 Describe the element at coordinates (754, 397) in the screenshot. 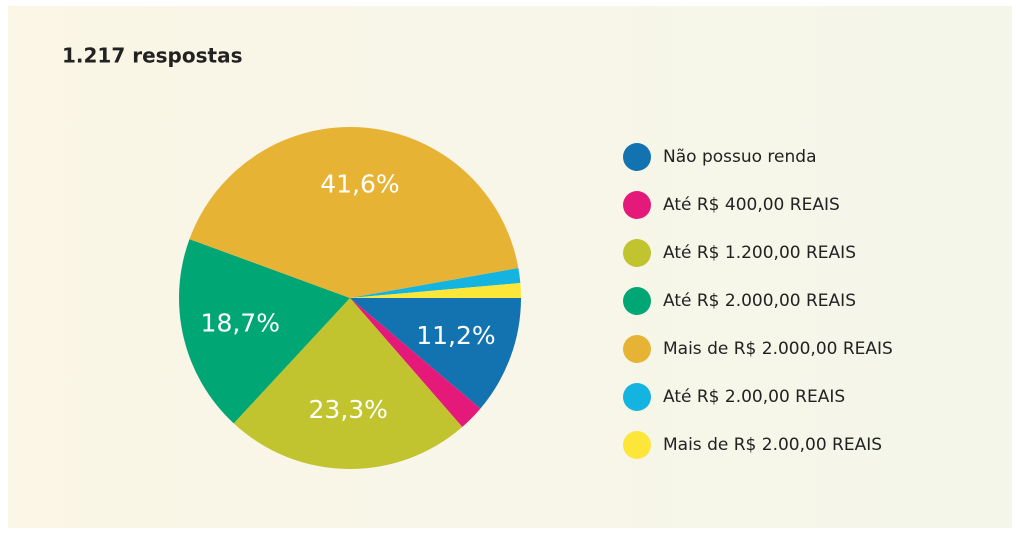

I see `legend-label: Até R$ 2.00,00 REAIS` at that location.